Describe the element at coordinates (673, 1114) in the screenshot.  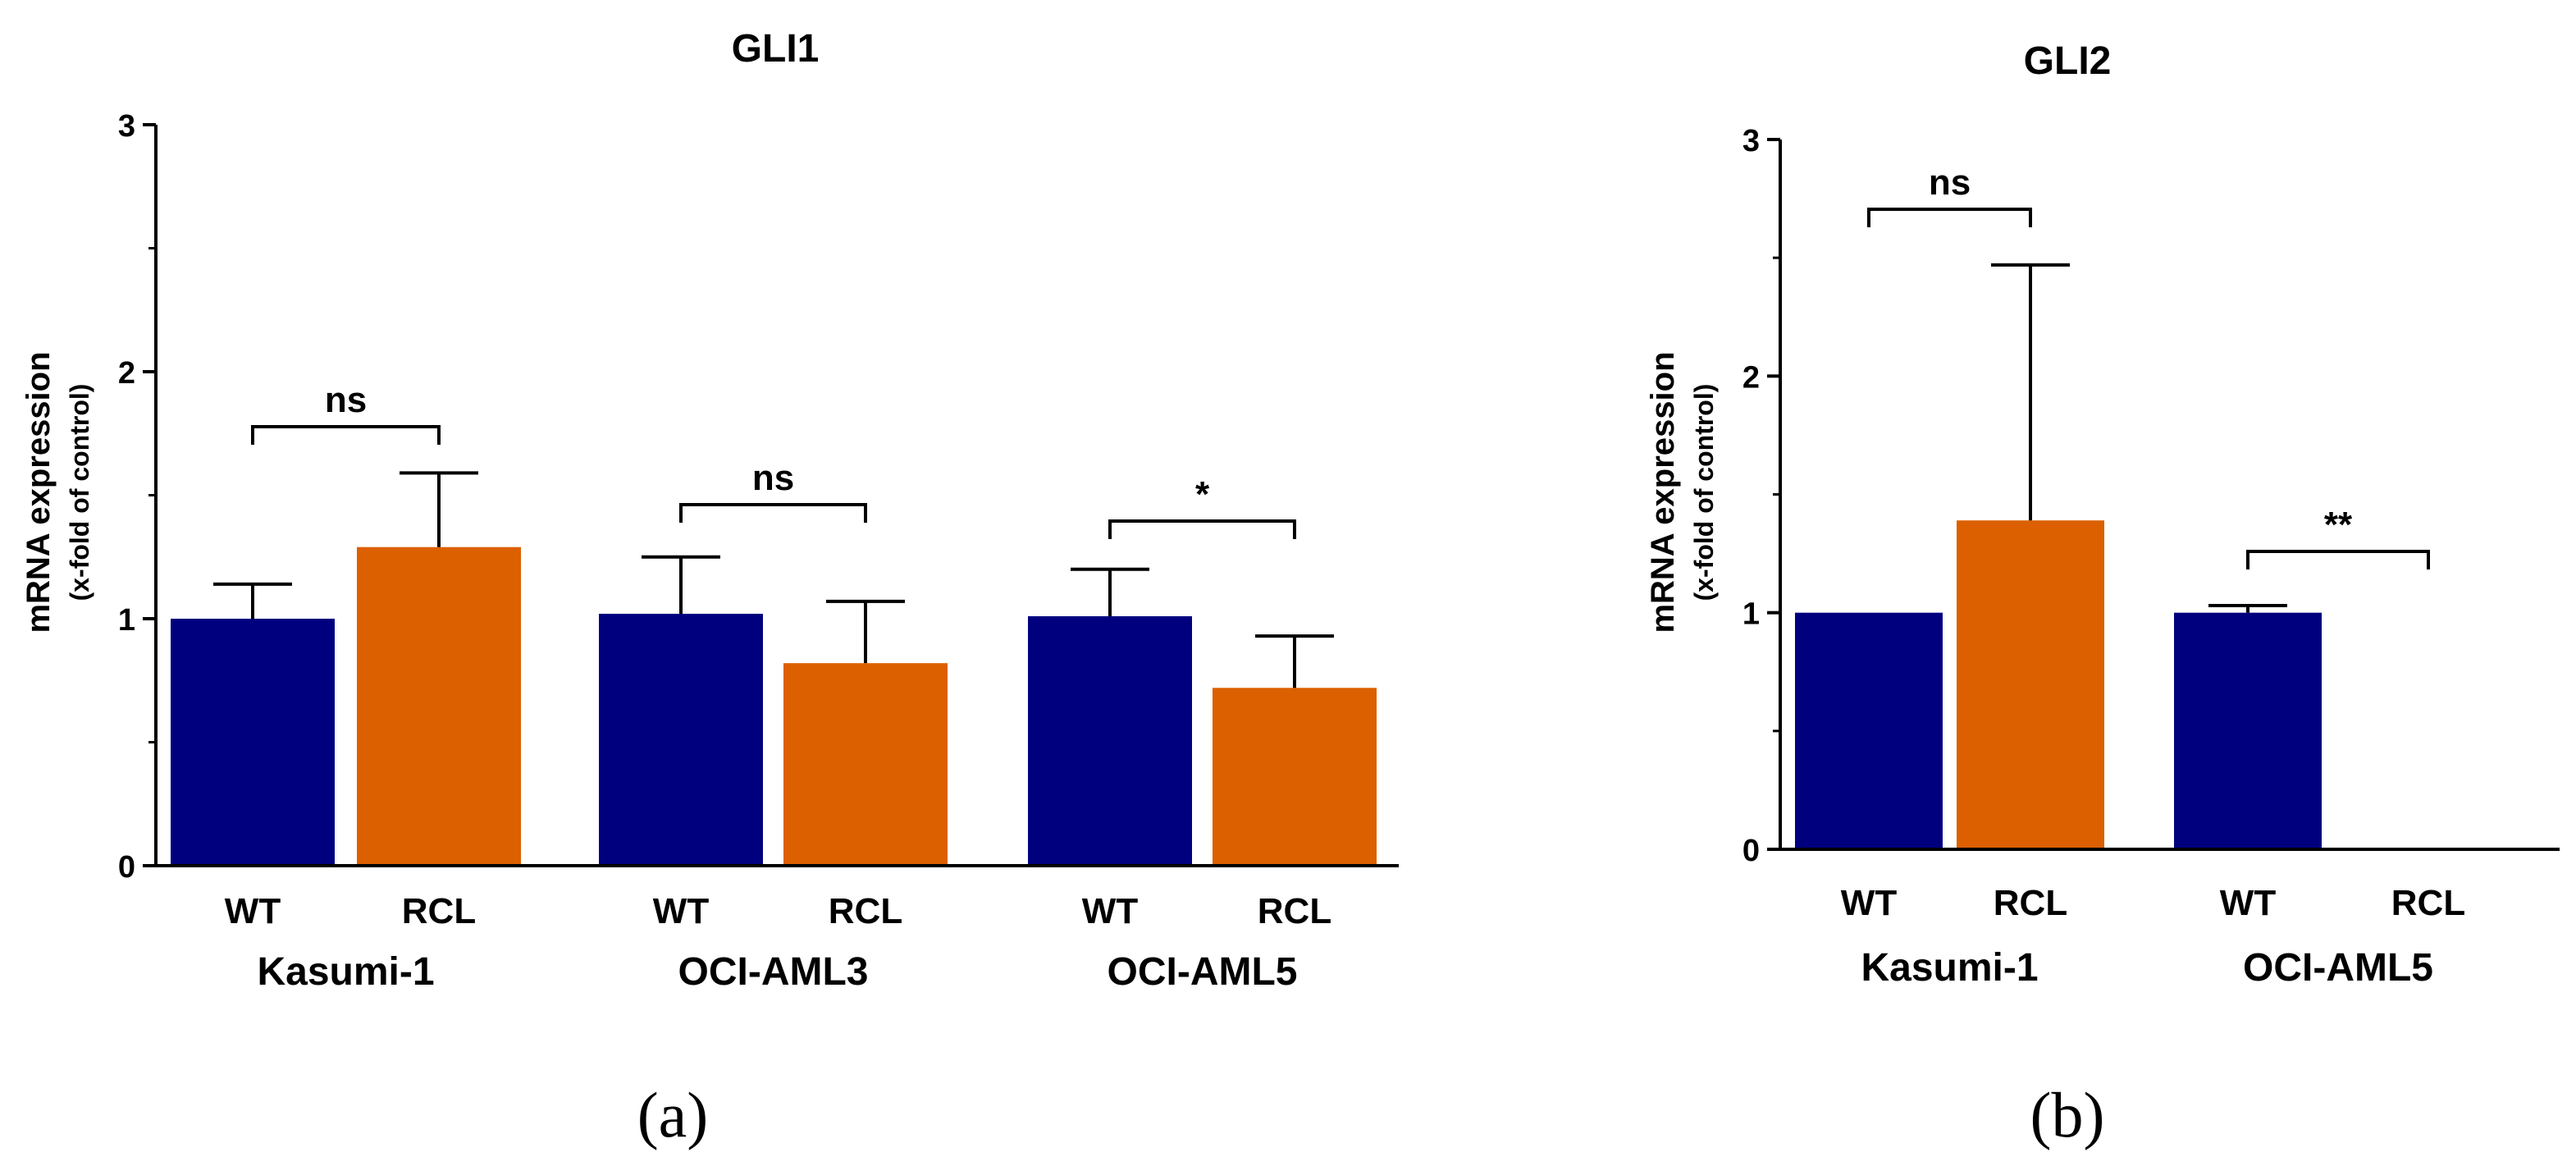
I see `panel-label-a: (a)` at that location.